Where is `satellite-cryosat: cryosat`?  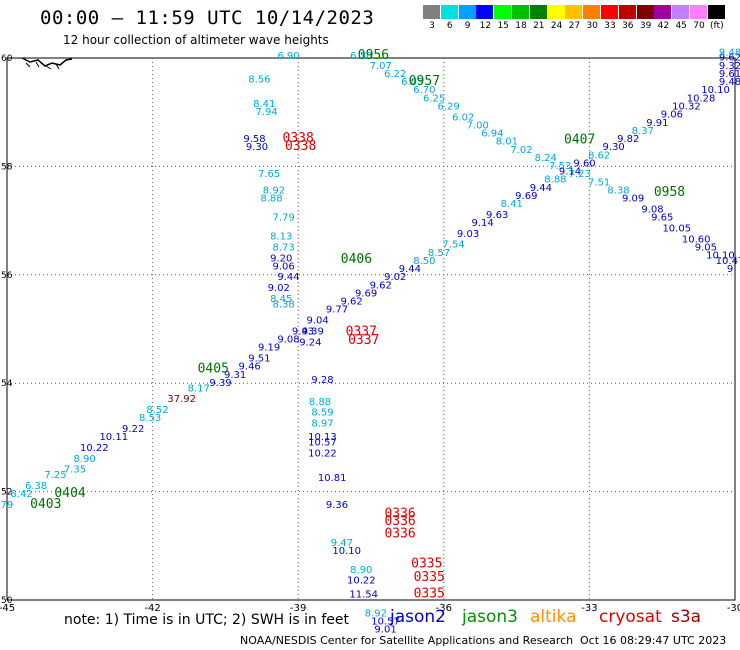 satellite-cryosat: cryosat is located at coordinates (630, 617).